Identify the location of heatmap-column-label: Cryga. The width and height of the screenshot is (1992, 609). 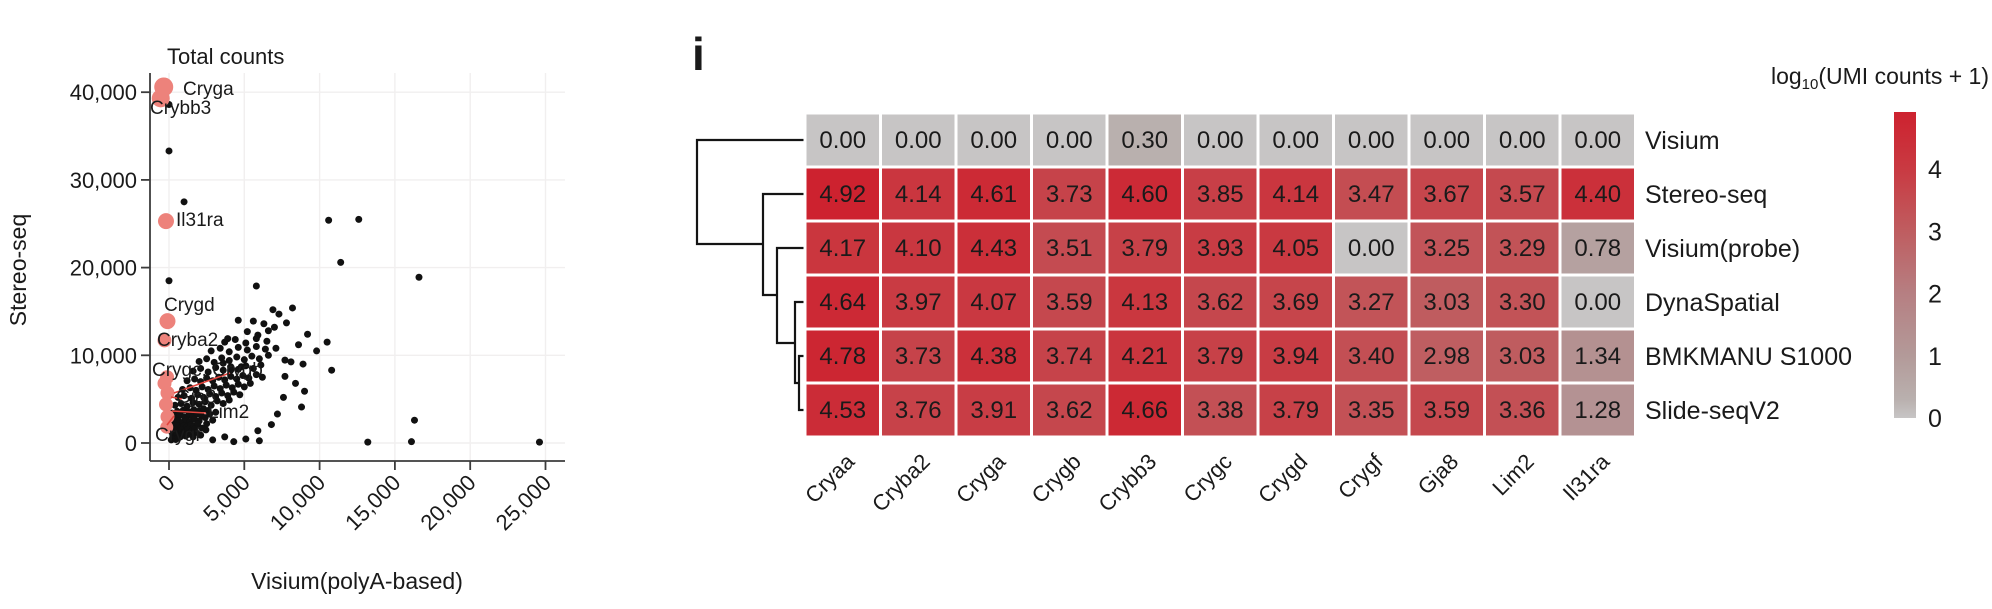
(981, 478).